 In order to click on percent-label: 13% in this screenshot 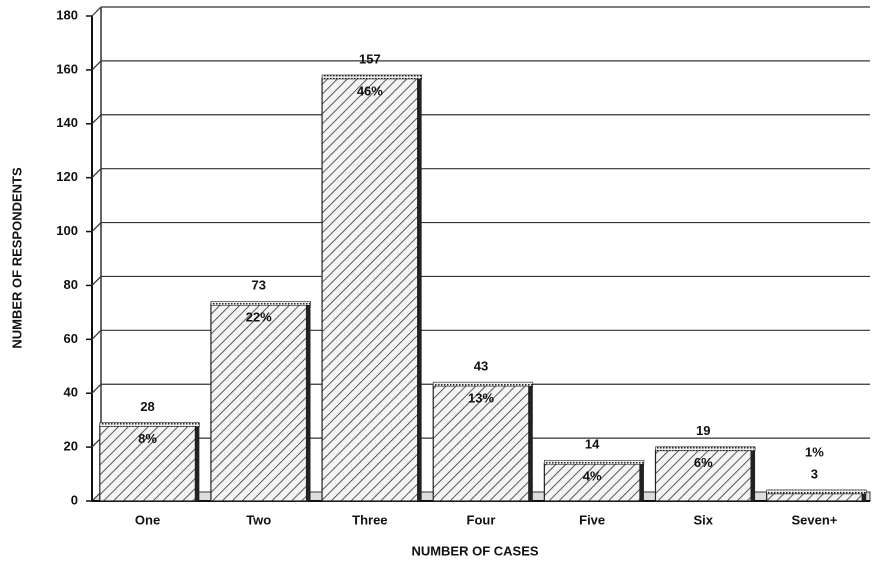, I will do `click(481, 398)`.